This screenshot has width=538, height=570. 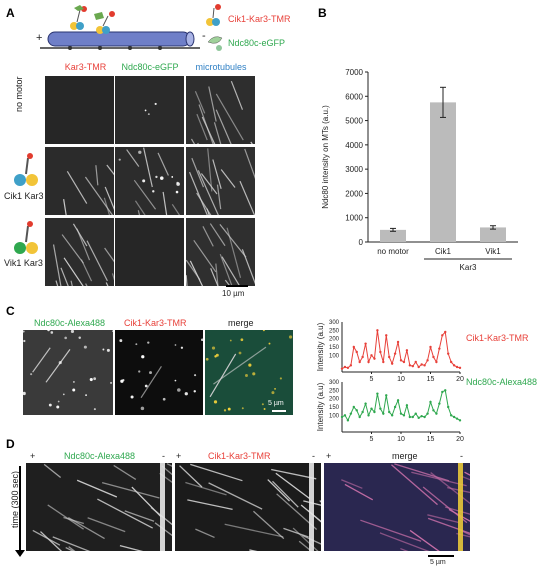 I want to click on panel-letter-a: A, so click(x=10, y=13).